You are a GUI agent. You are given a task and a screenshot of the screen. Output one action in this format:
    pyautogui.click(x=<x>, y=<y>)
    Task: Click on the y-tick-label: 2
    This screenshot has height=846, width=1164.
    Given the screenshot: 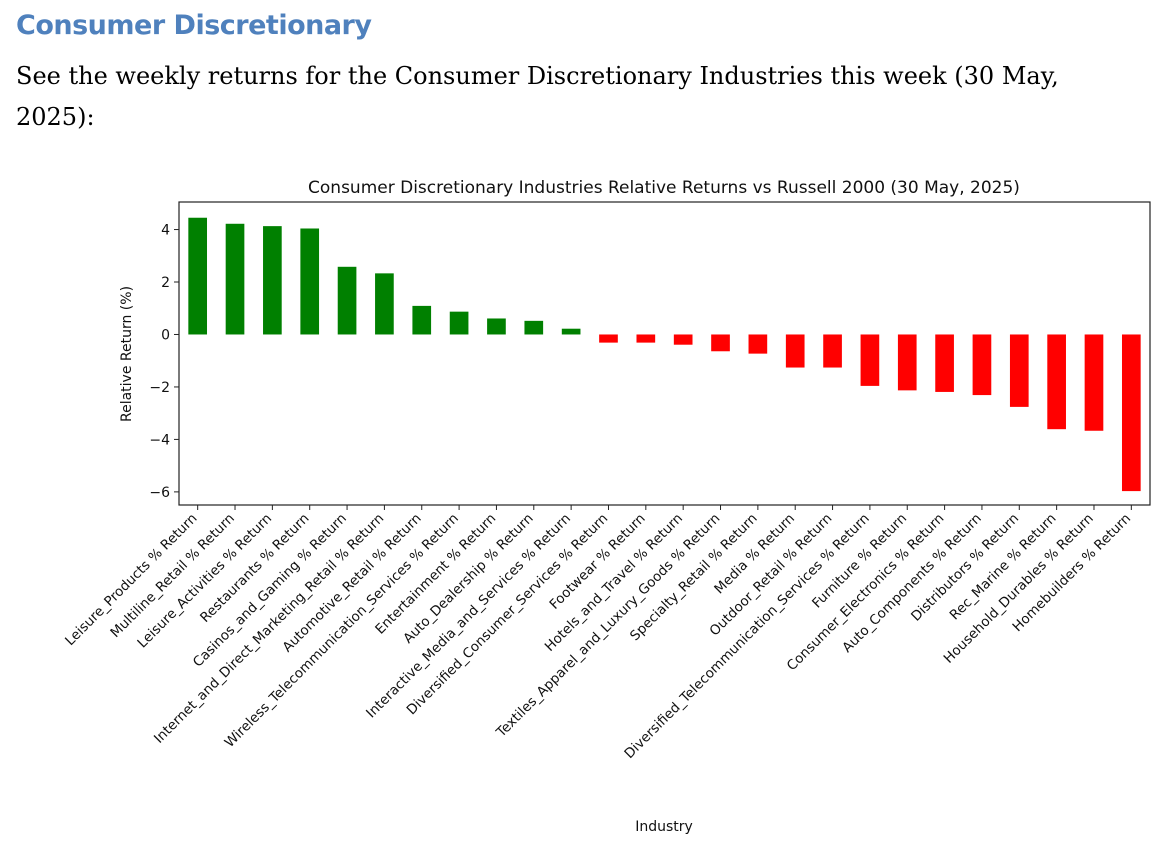 What is the action you would take?
    pyautogui.click(x=165, y=283)
    